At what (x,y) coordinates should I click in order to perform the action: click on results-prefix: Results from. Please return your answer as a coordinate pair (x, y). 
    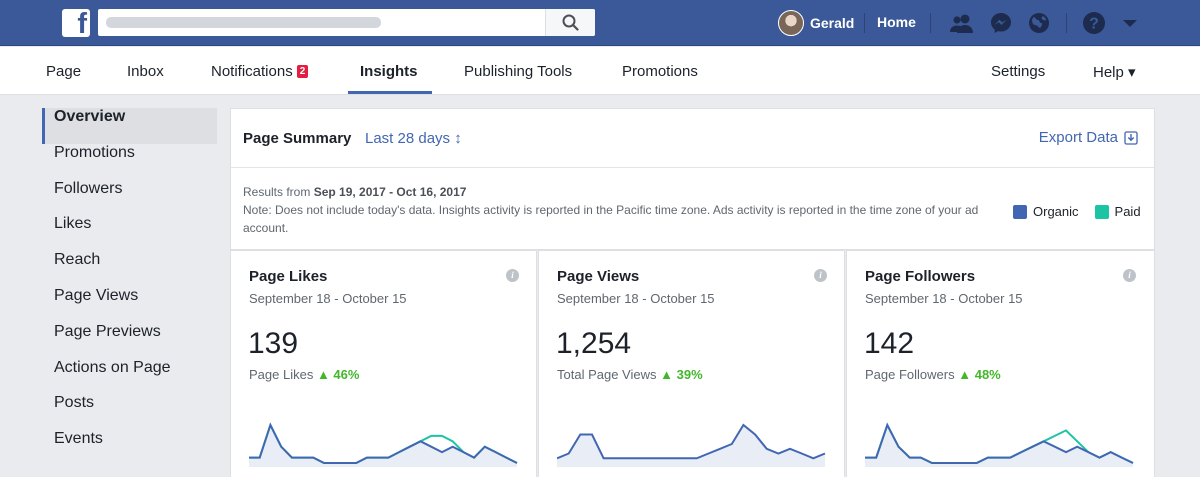
    Looking at the image, I should click on (278, 192).